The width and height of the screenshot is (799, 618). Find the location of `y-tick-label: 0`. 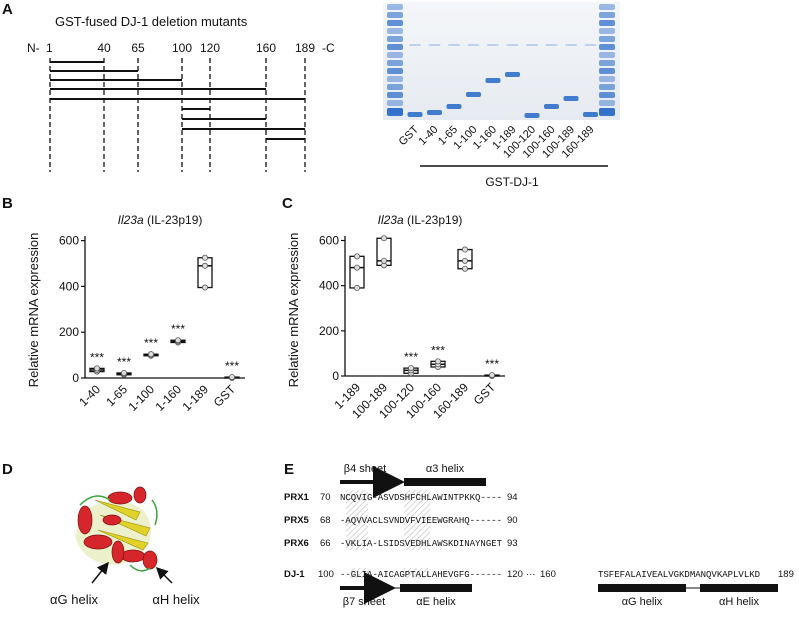

y-tick-label: 0 is located at coordinates (335, 376).